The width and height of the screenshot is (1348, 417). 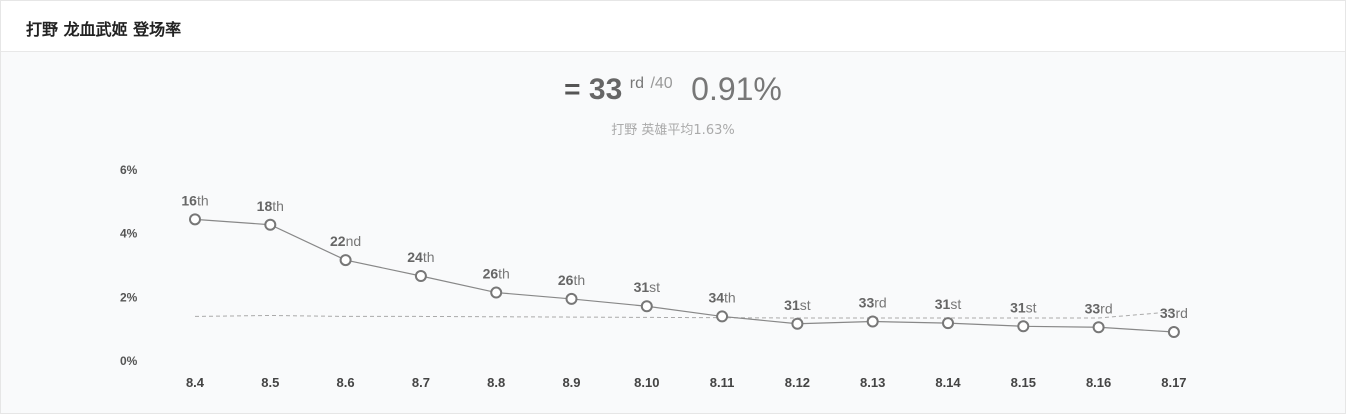 What do you see at coordinates (872, 382) in the screenshot?
I see `x-tick-label: 8.13` at bounding box center [872, 382].